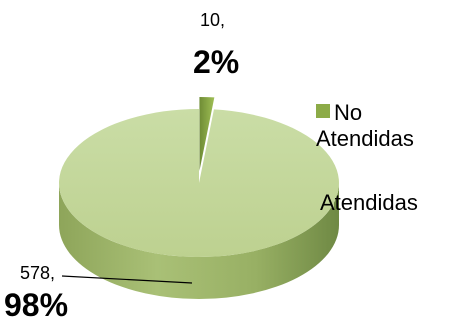  Describe the element at coordinates (327, 201) in the screenshot. I see `legend-swatch-atendidas` at that location.